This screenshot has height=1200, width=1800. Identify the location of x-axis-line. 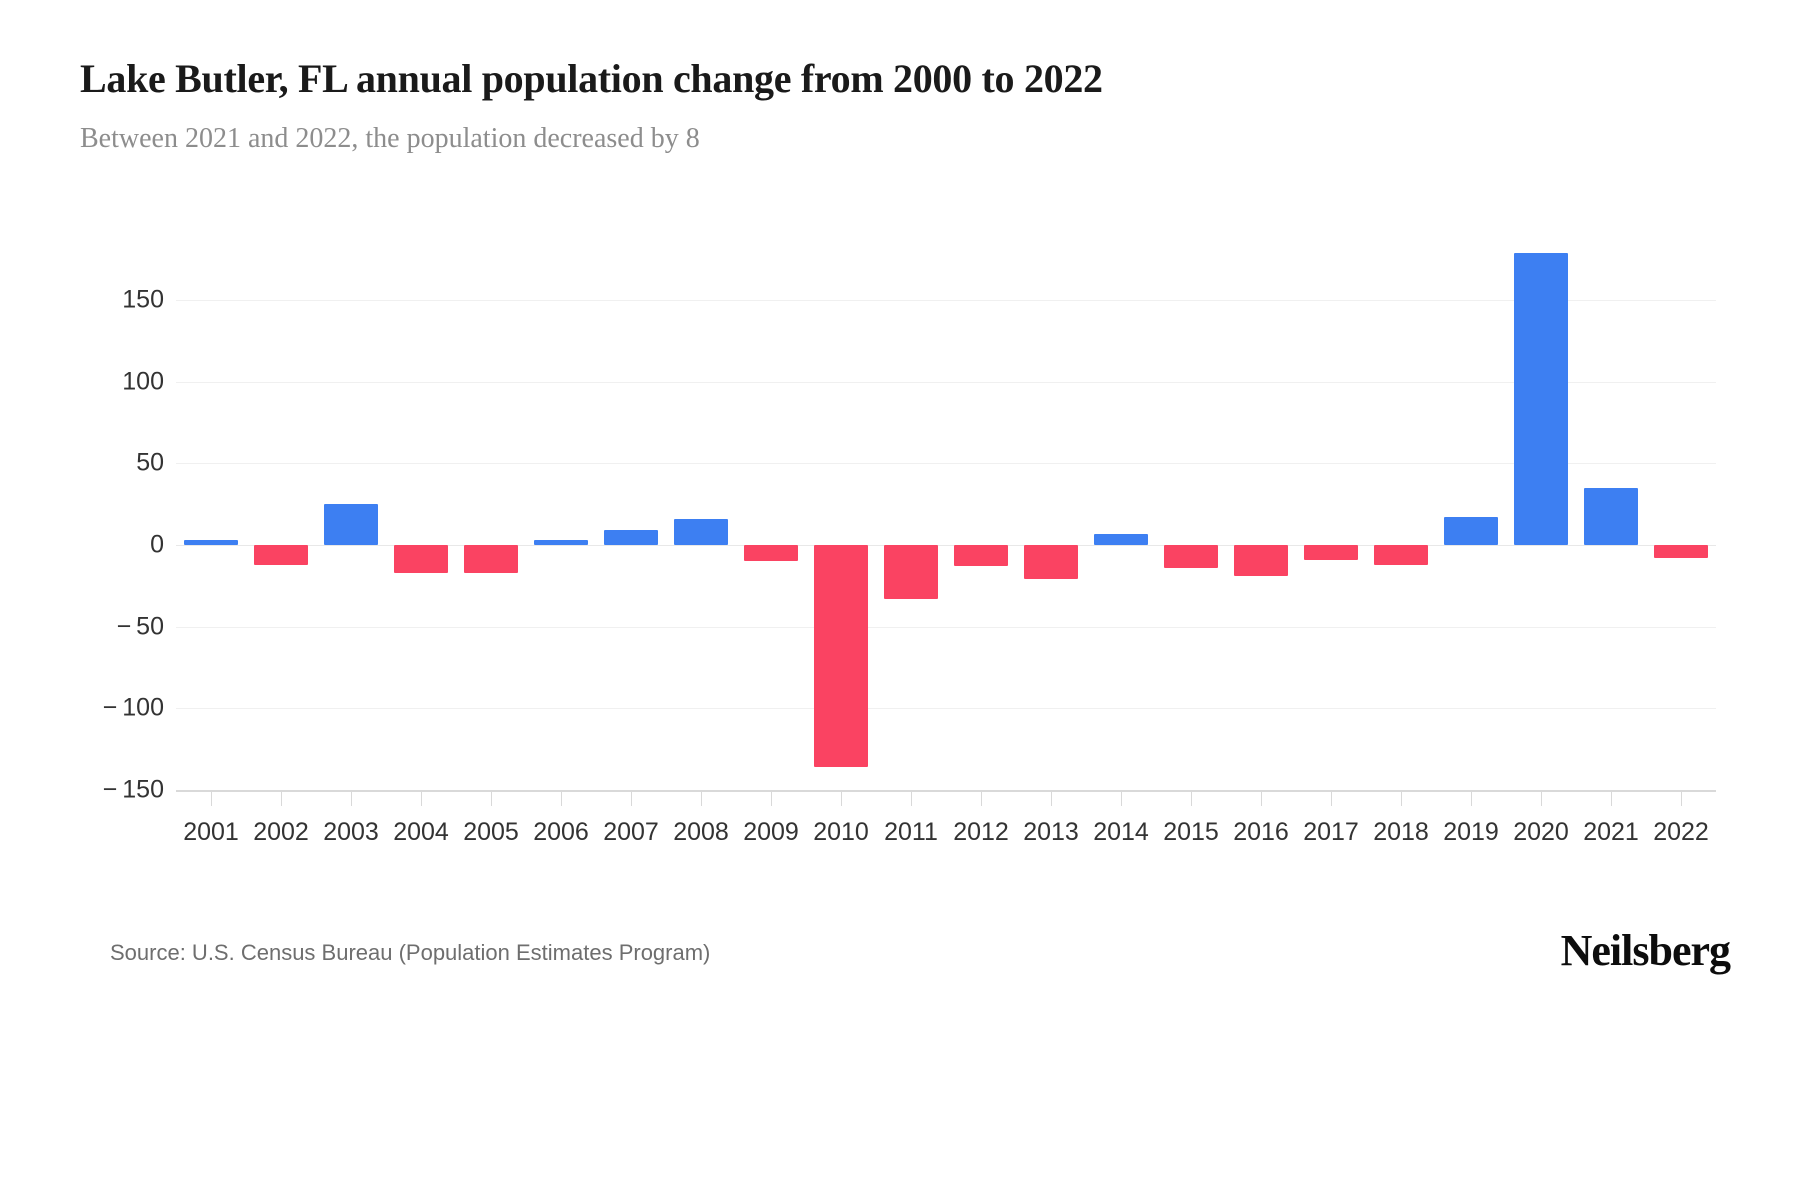
(946, 791).